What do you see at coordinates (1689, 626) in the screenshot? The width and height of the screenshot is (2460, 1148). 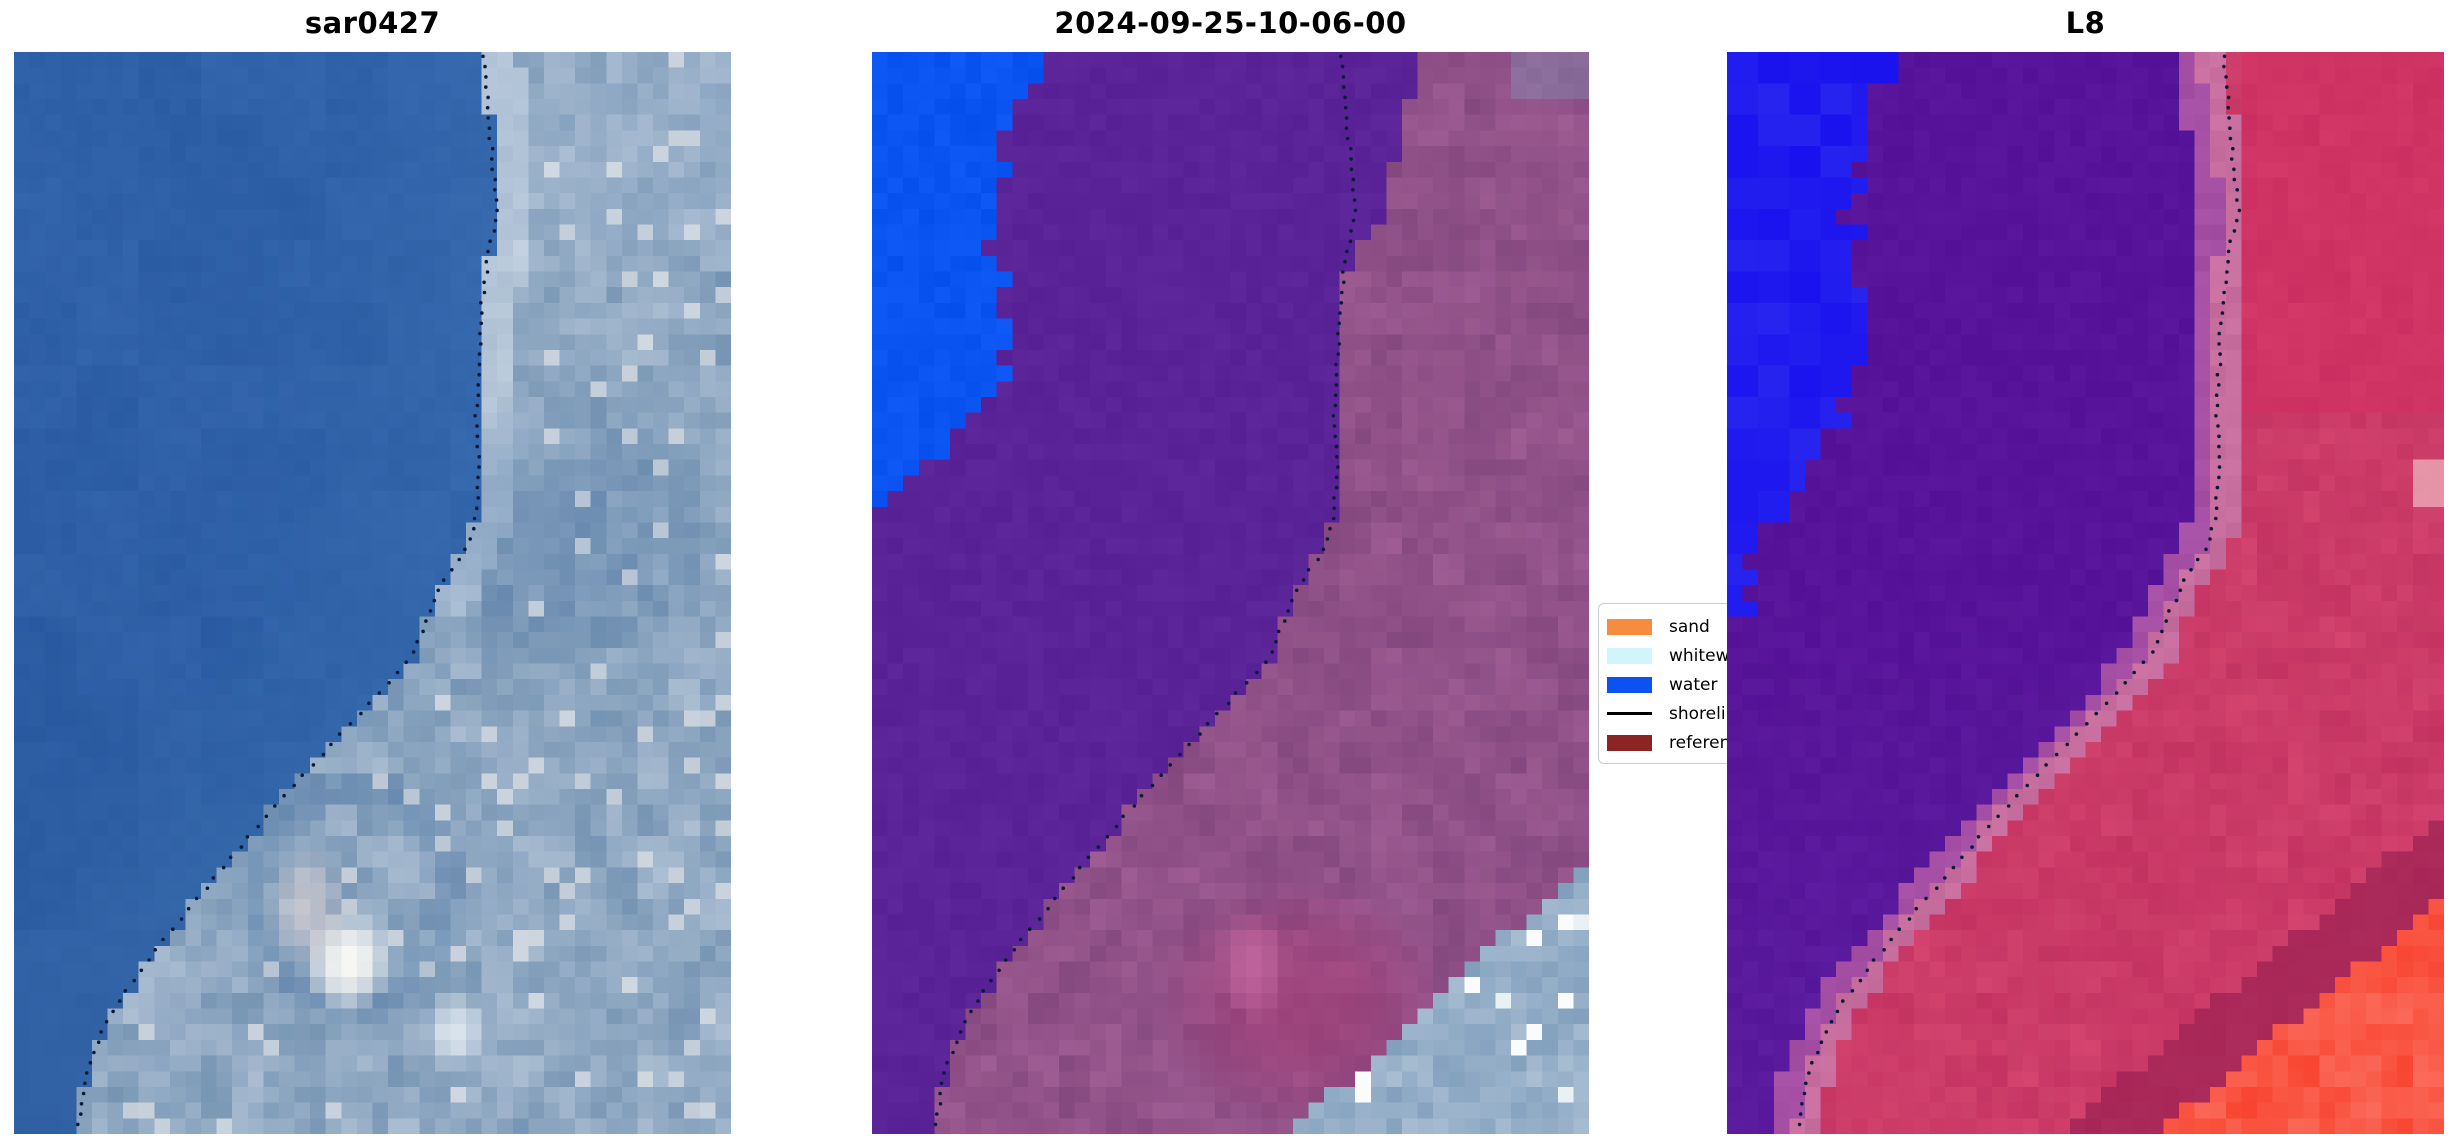 I see `legend-label: sand` at bounding box center [1689, 626].